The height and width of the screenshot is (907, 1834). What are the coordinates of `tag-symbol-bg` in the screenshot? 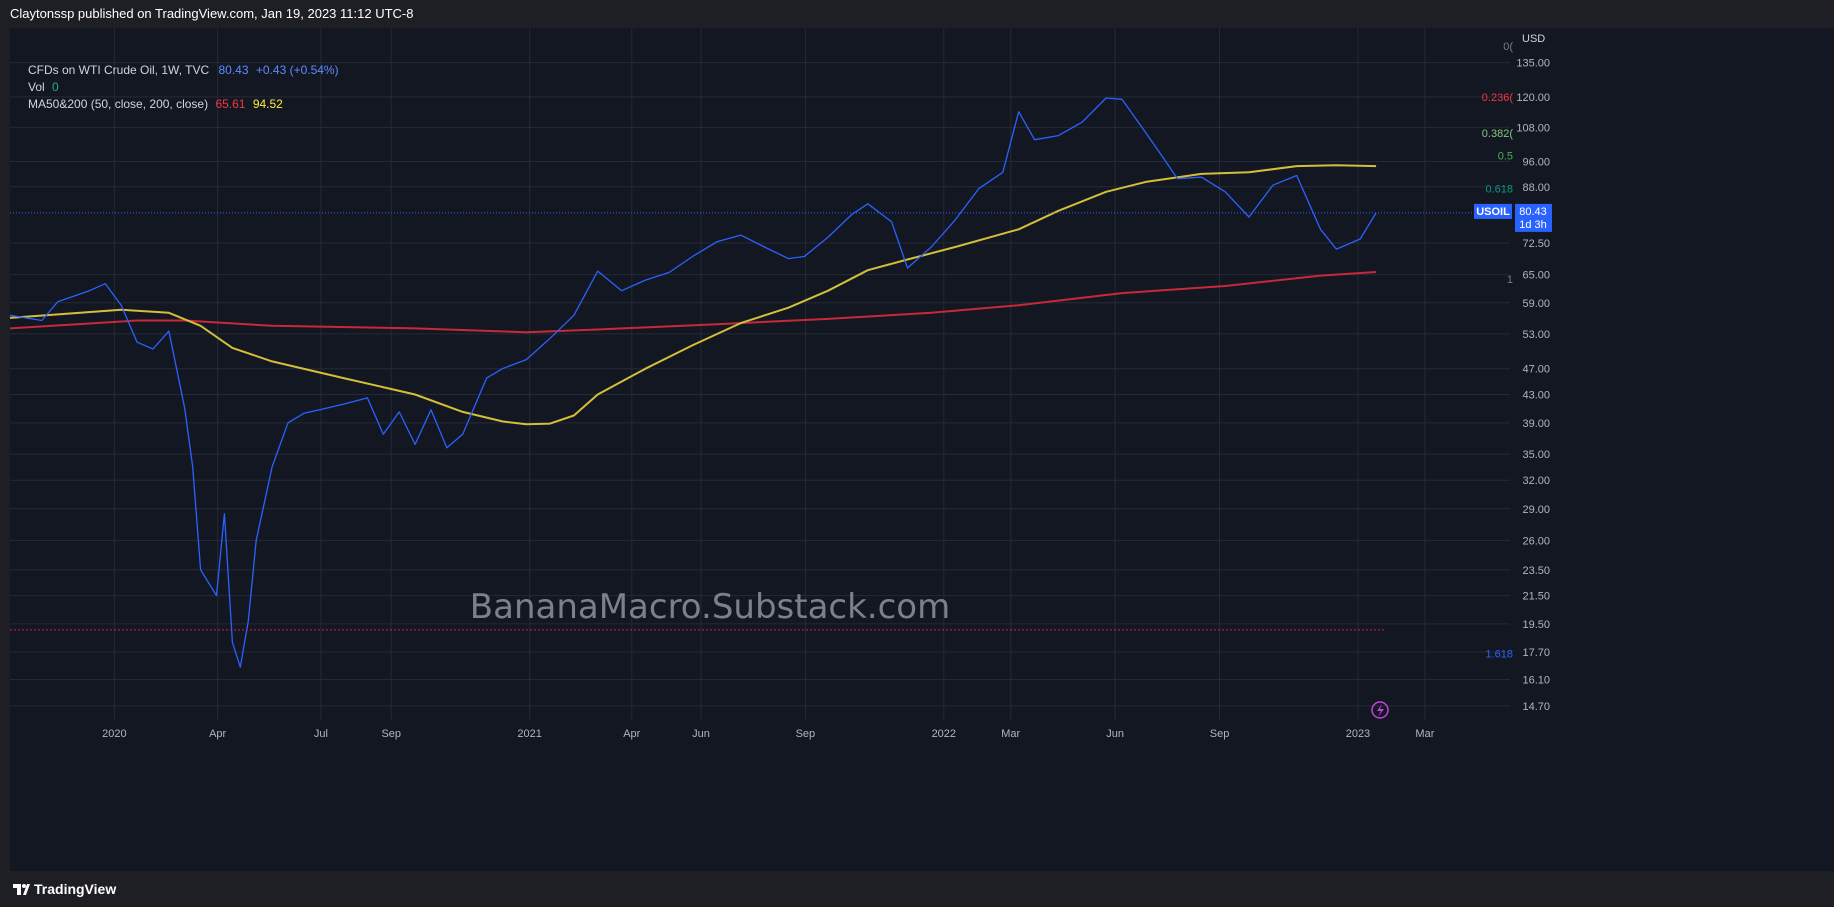 It's located at (1493, 211).